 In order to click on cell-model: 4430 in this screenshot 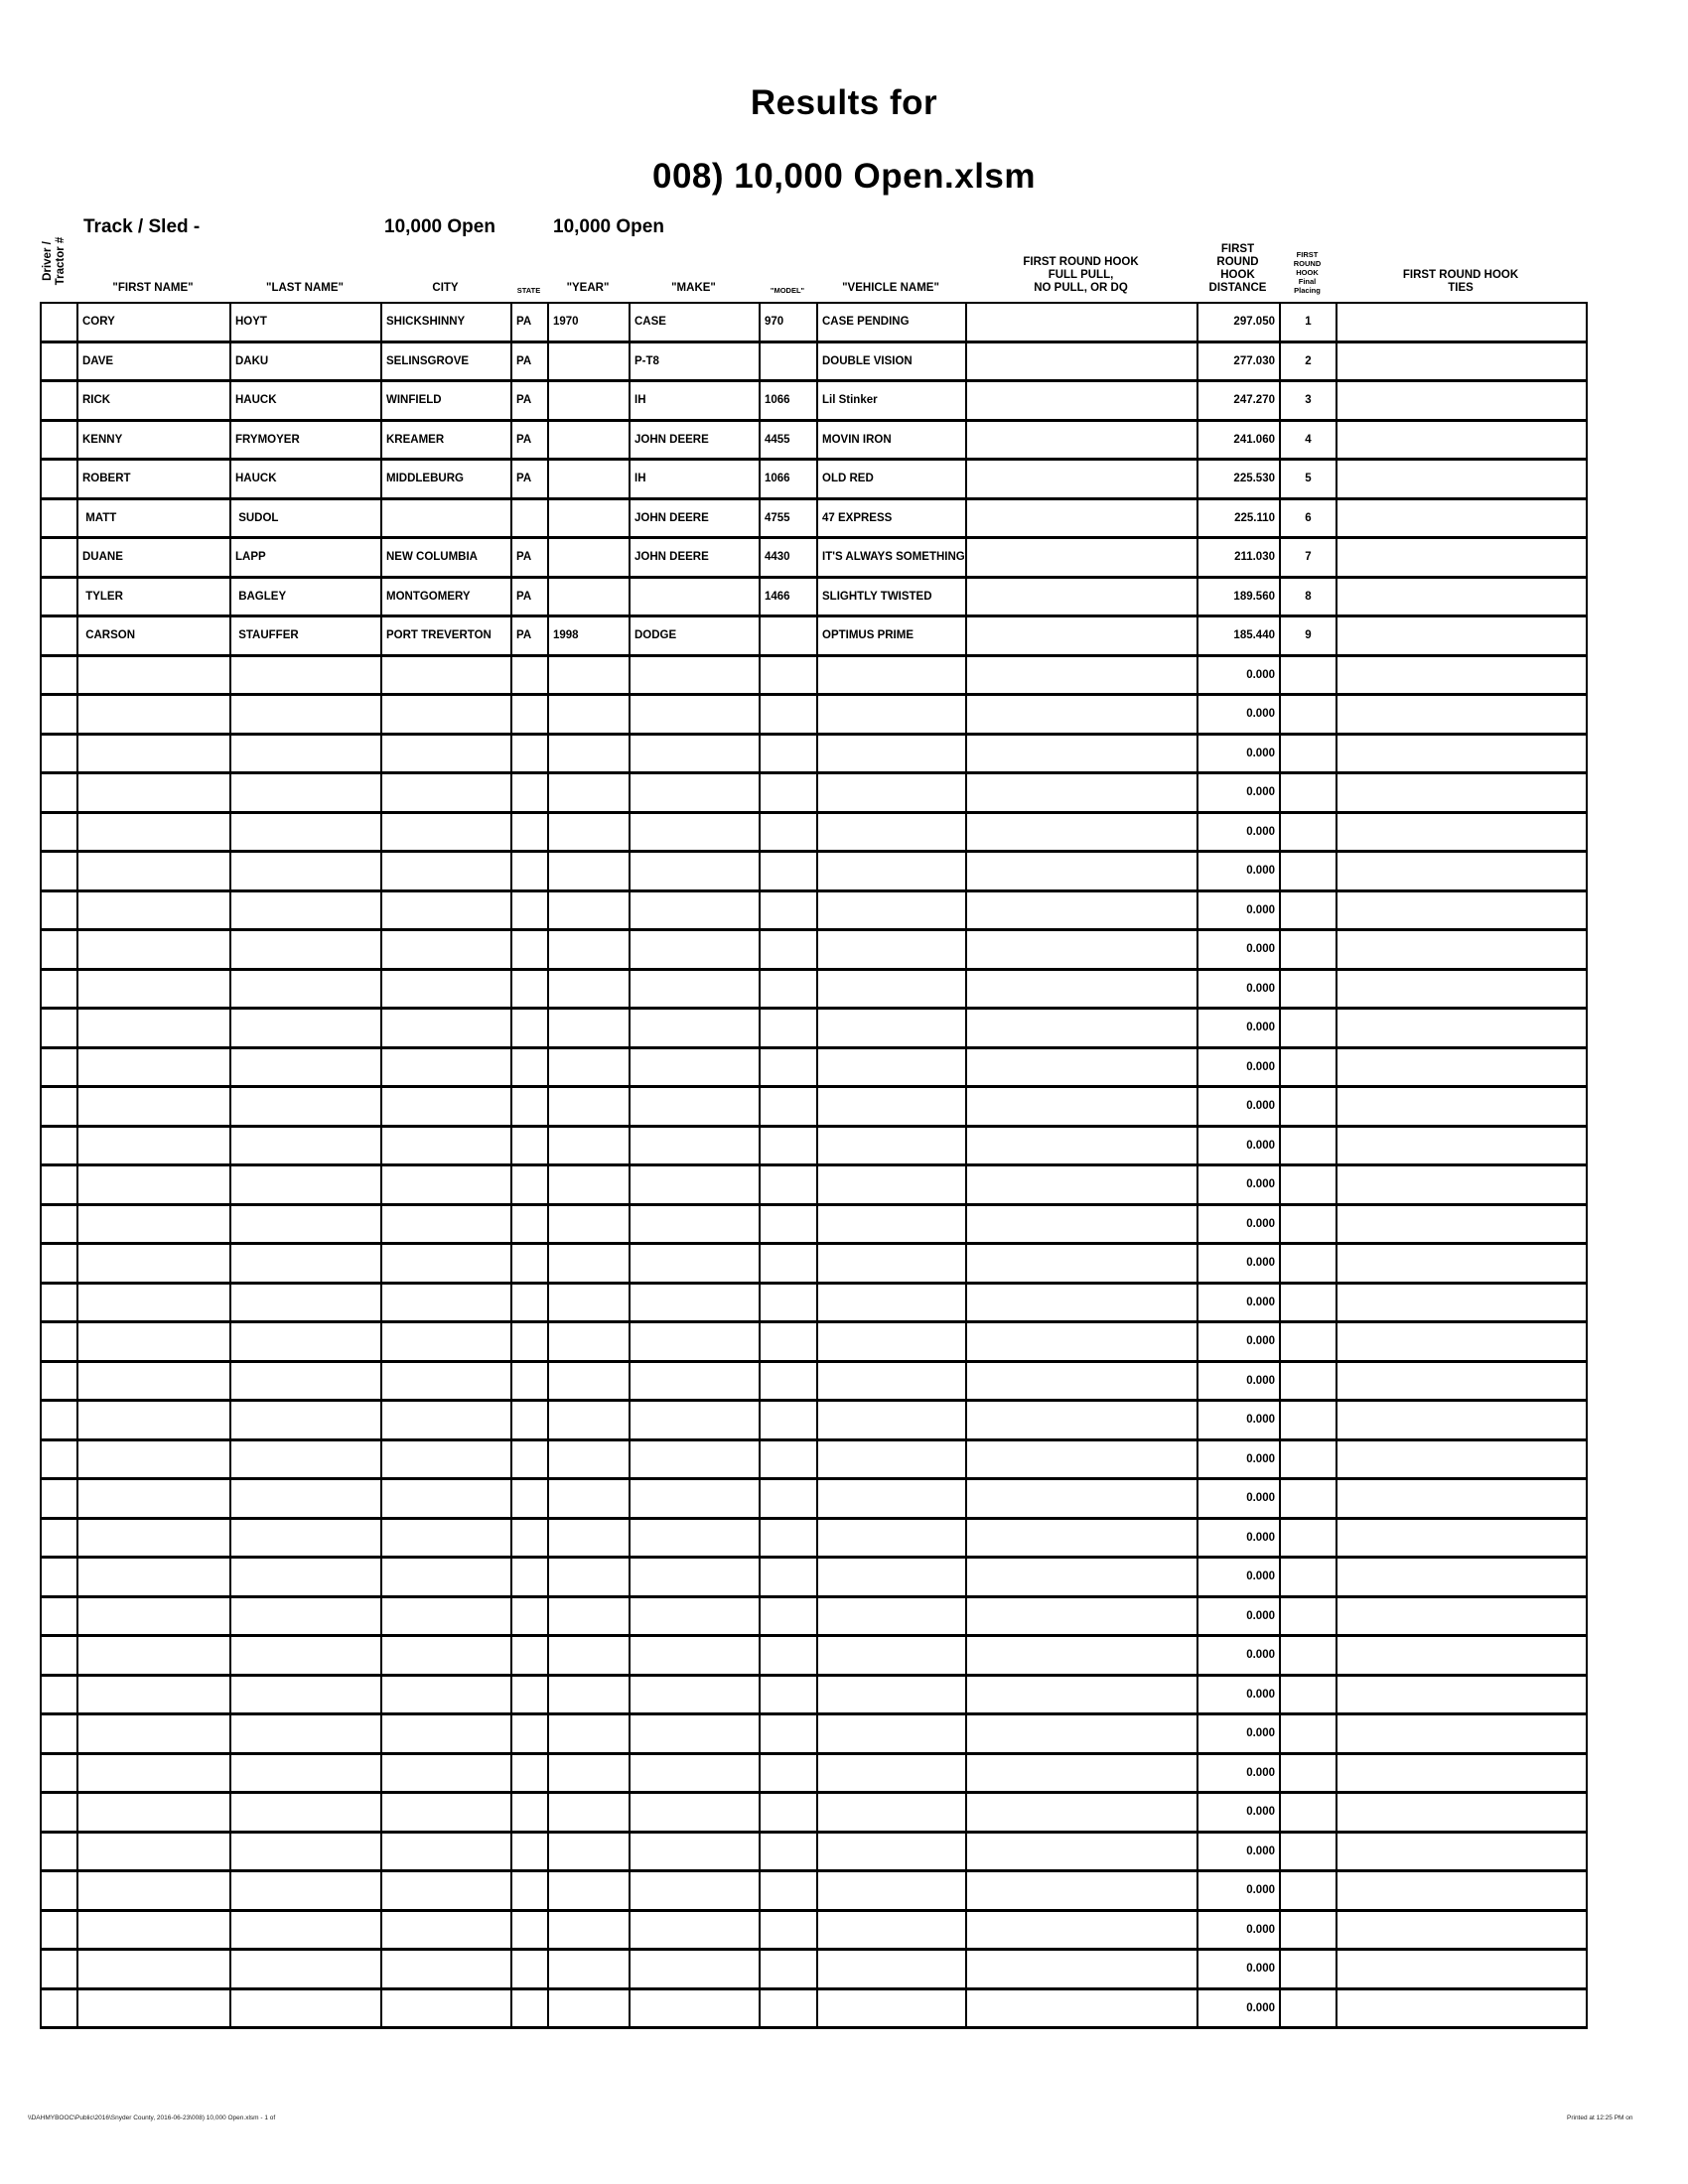, I will do `click(788, 557)`.